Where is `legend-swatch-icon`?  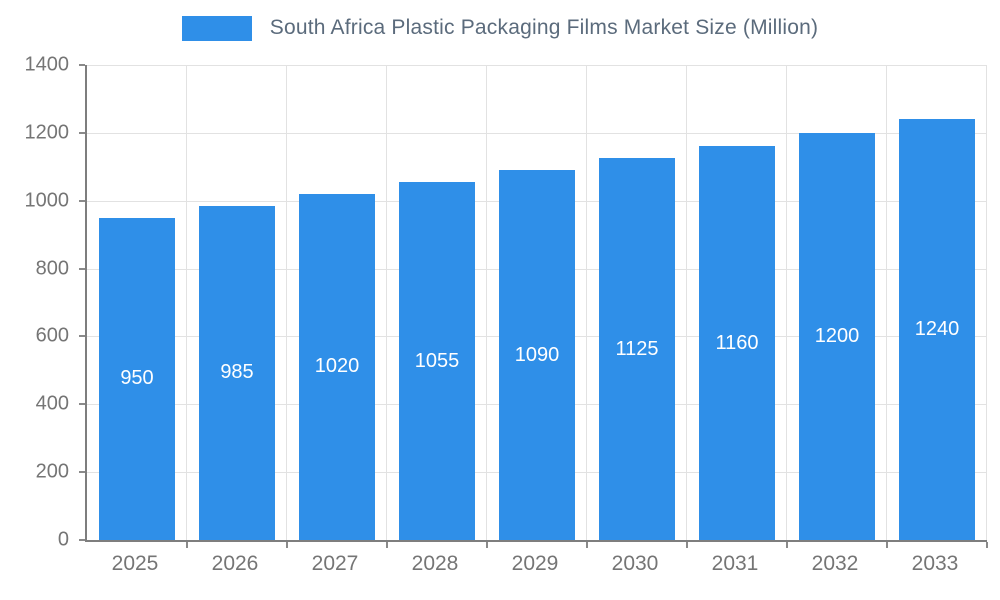 legend-swatch-icon is located at coordinates (216, 28).